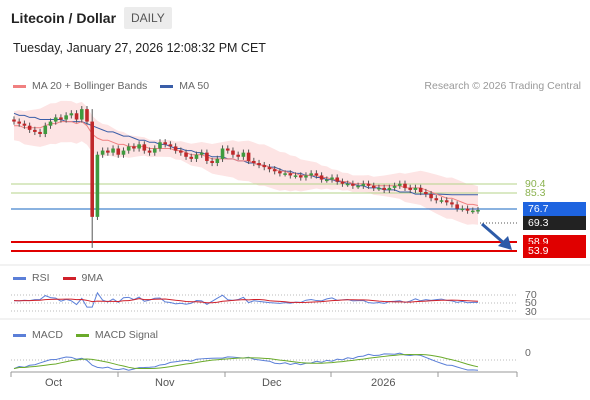 The image size is (590, 400). I want to click on legend-macd: MACD, so click(38, 335).